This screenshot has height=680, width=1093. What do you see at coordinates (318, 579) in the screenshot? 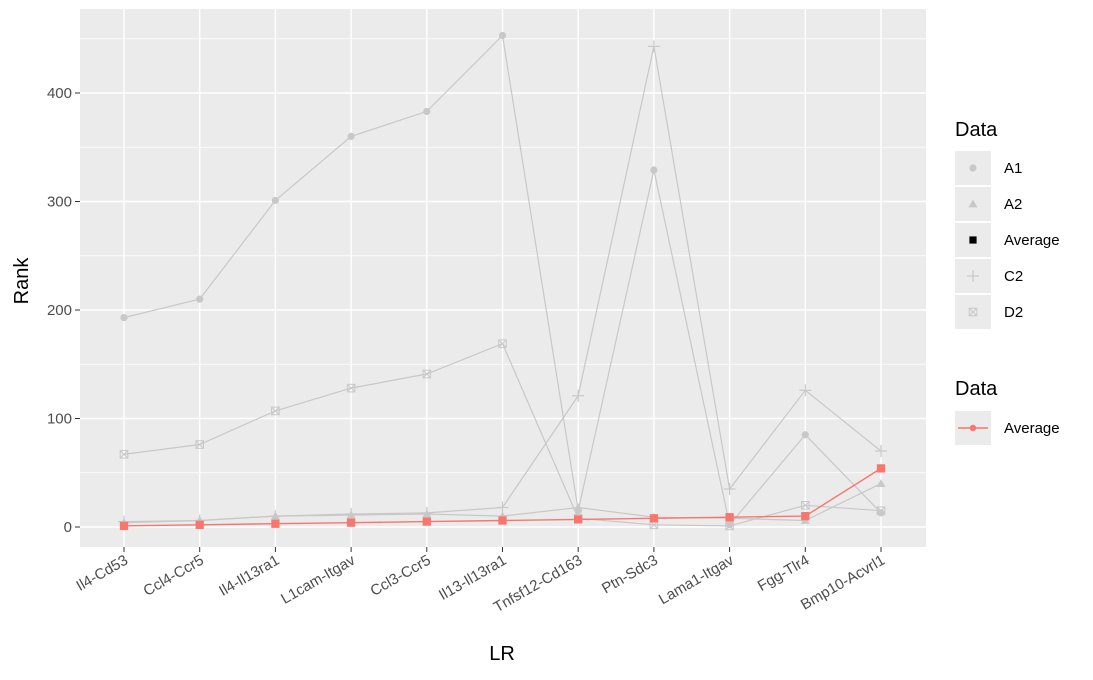
I see `x-tick-label: L1cam-Itgav` at bounding box center [318, 579].